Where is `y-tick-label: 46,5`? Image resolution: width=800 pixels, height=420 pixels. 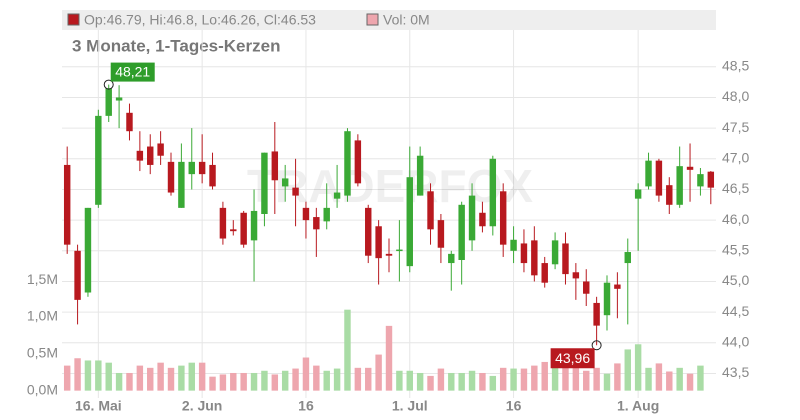 y-tick-label: 46,5 is located at coordinates (735, 188).